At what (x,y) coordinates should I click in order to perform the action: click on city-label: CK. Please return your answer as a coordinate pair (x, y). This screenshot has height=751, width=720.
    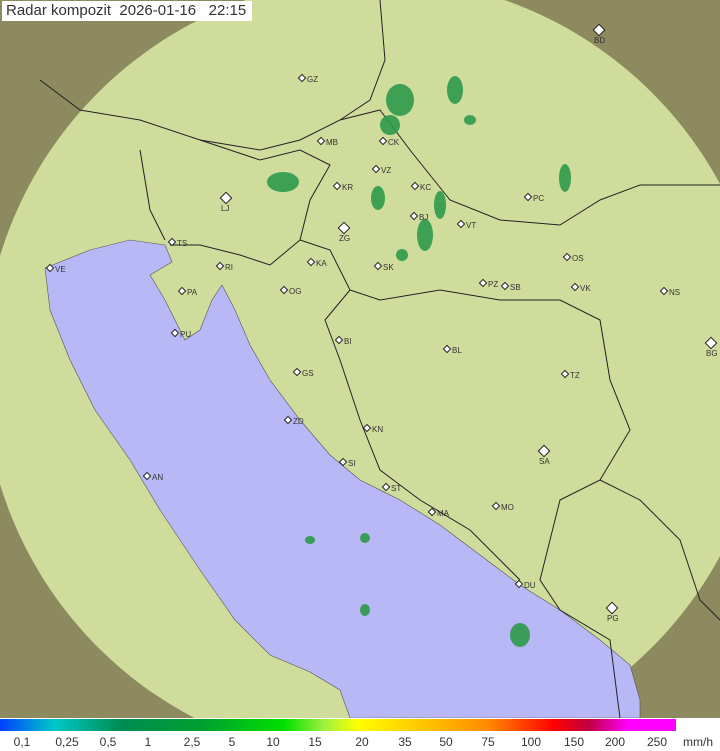
    Looking at the image, I should click on (394, 142).